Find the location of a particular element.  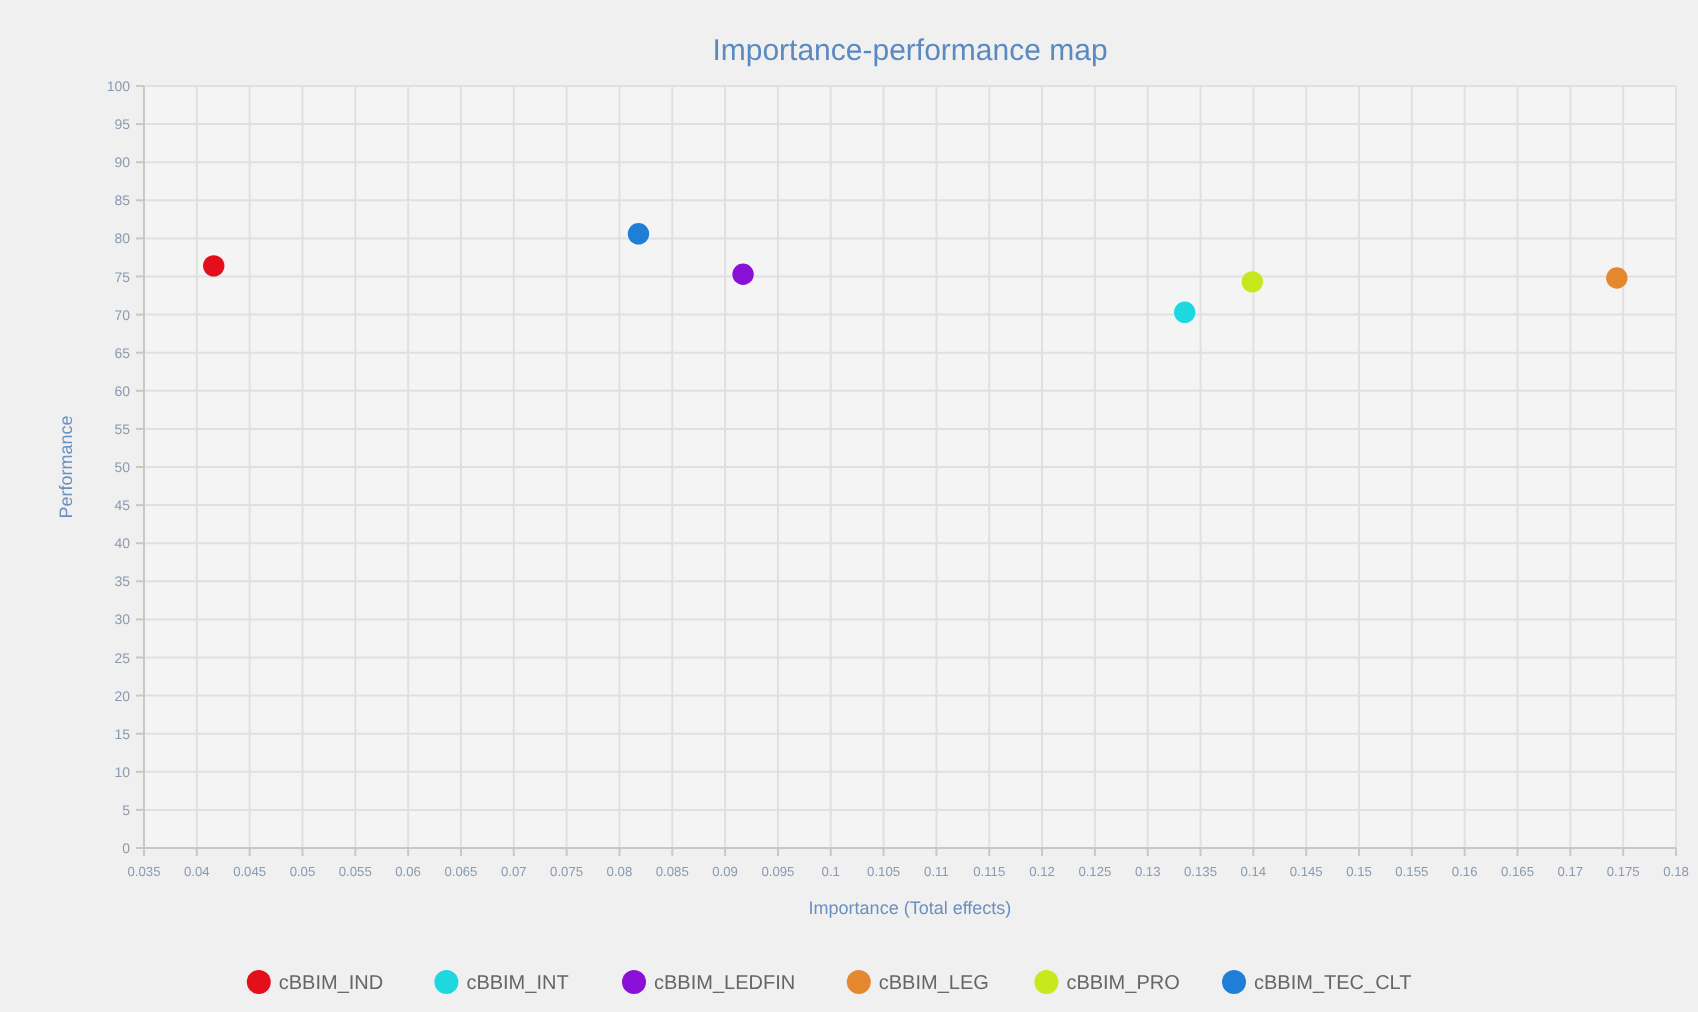

x-axis-title: Importance (Total effects) is located at coordinates (910, 908).